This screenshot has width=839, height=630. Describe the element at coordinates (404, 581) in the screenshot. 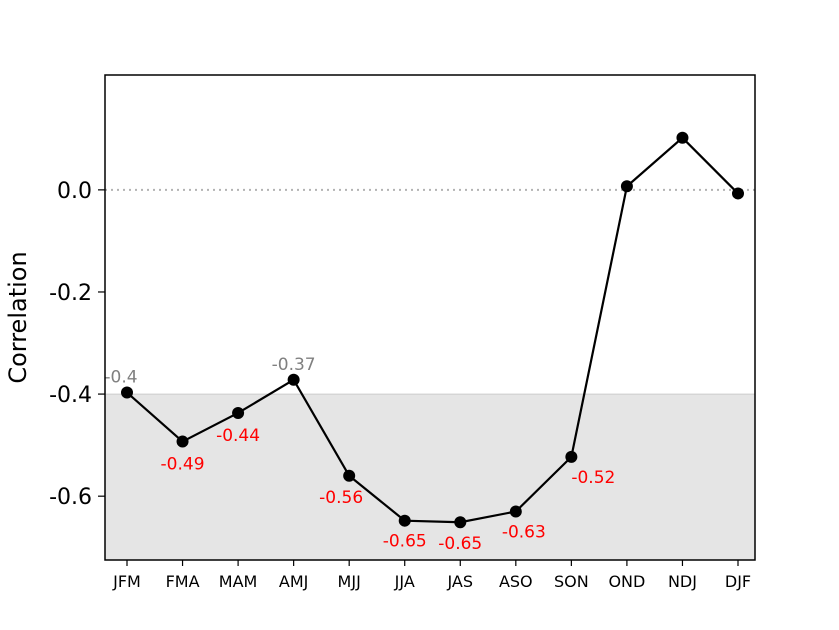

I see `x-tick-label: JJA` at that location.